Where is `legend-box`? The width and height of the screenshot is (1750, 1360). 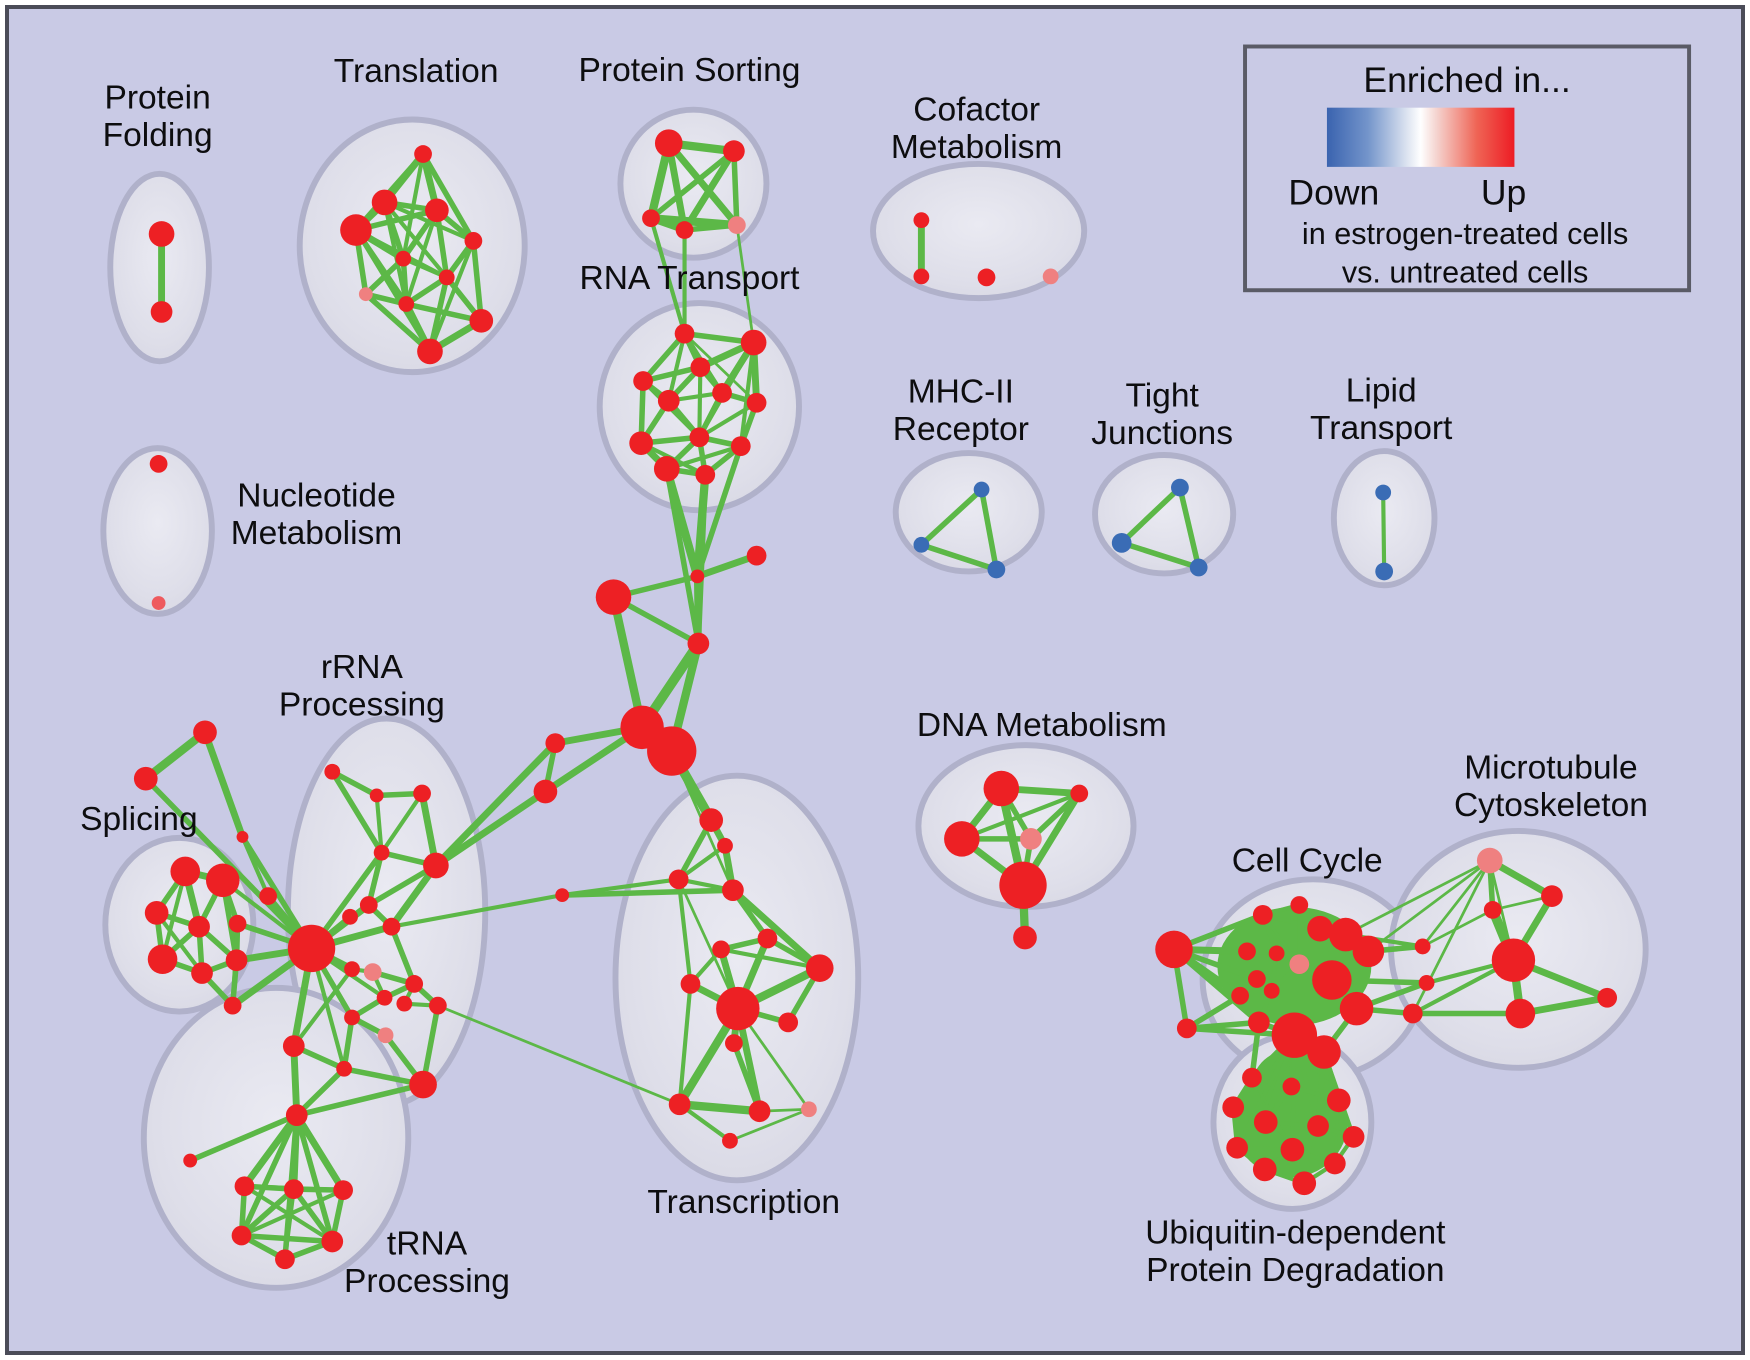
legend-box is located at coordinates (1467, 168).